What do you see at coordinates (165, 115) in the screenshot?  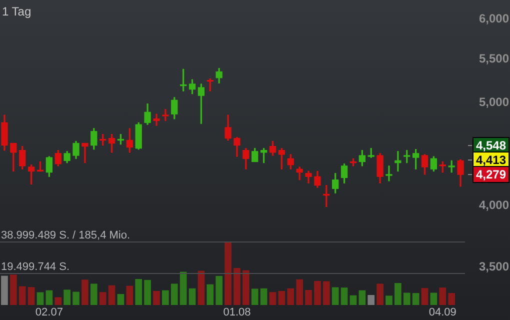 I see `candlestick` at bounding box center [165, 115].